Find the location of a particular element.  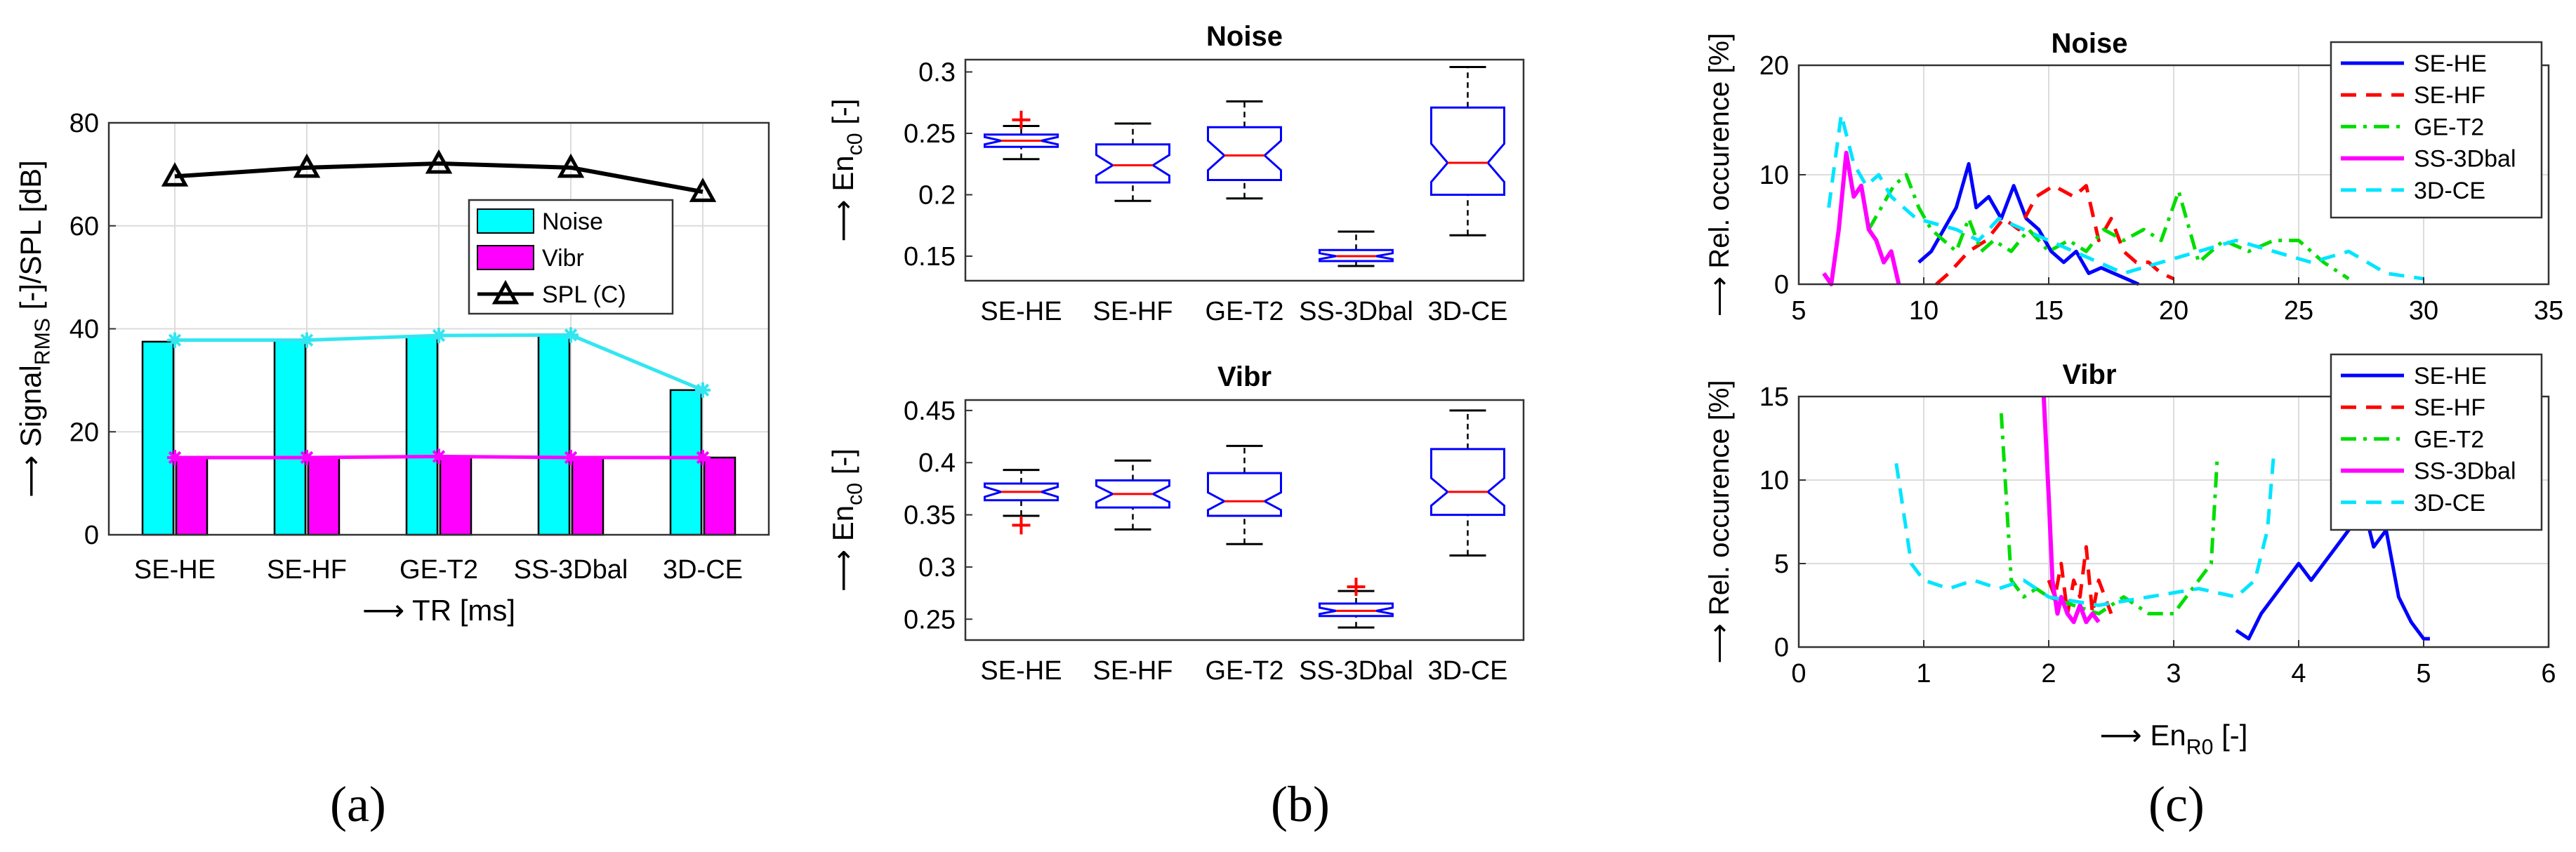

chart-b-vibr-xtick-label: GE-T2 is located at coordinates (1245, 671).